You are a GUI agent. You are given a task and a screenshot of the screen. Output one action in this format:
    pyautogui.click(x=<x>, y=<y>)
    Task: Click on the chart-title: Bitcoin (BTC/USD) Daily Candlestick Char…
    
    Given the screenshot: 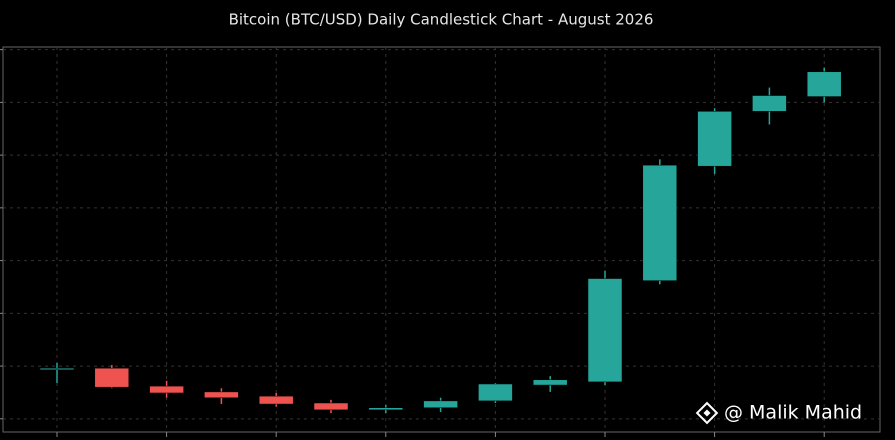 What is the action you would take?
    pyautogui.click(x=441, y=20)
    